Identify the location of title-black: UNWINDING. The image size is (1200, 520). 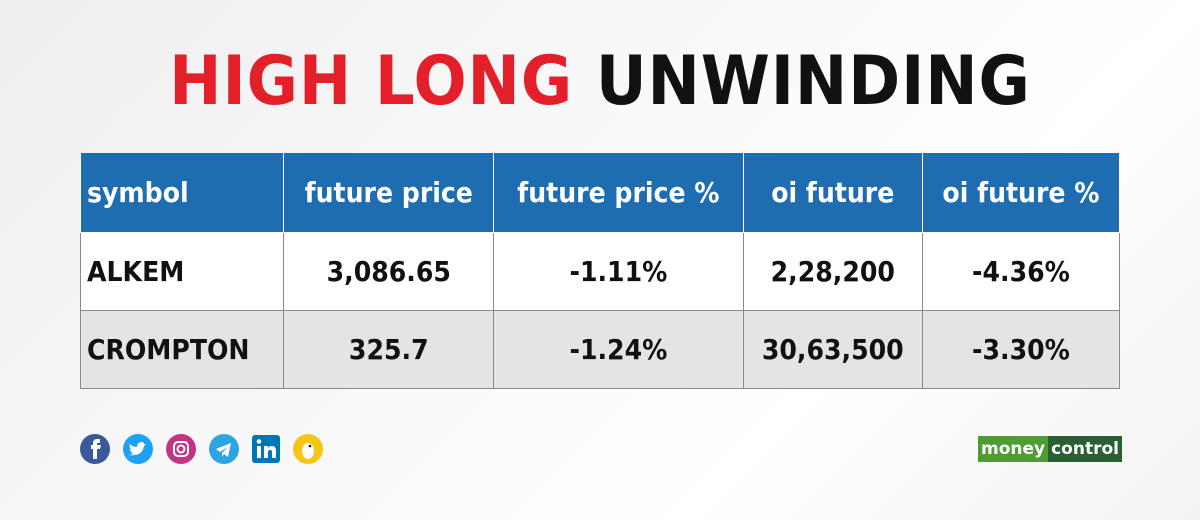
(813, 81).